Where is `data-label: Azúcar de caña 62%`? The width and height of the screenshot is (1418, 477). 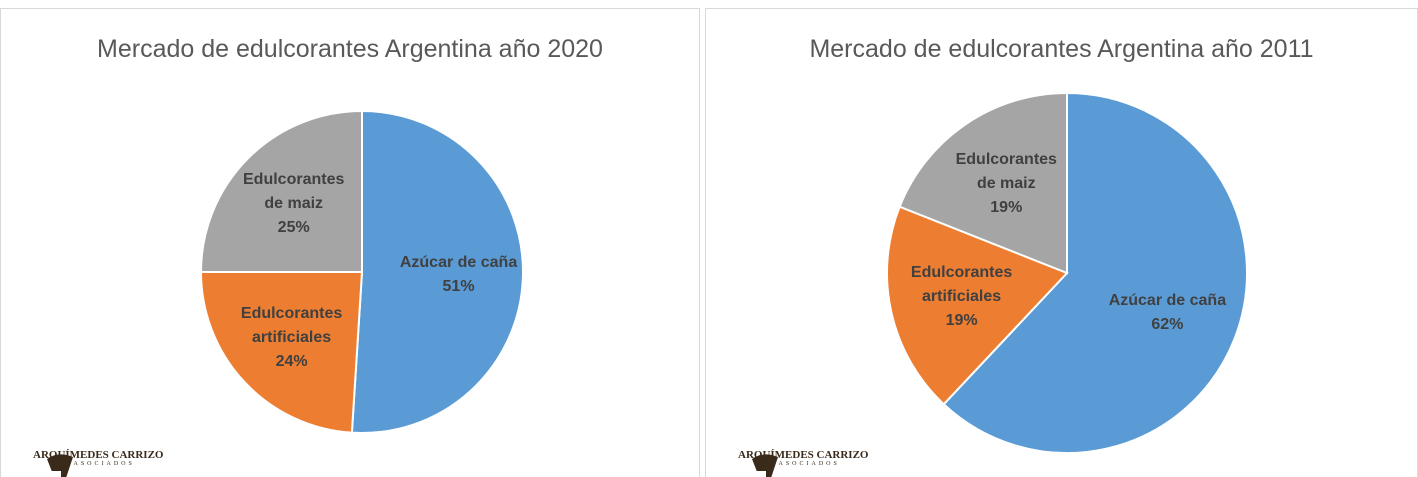
data-label: Azúcar de caña 62% is located at coordinates (1167, 313).